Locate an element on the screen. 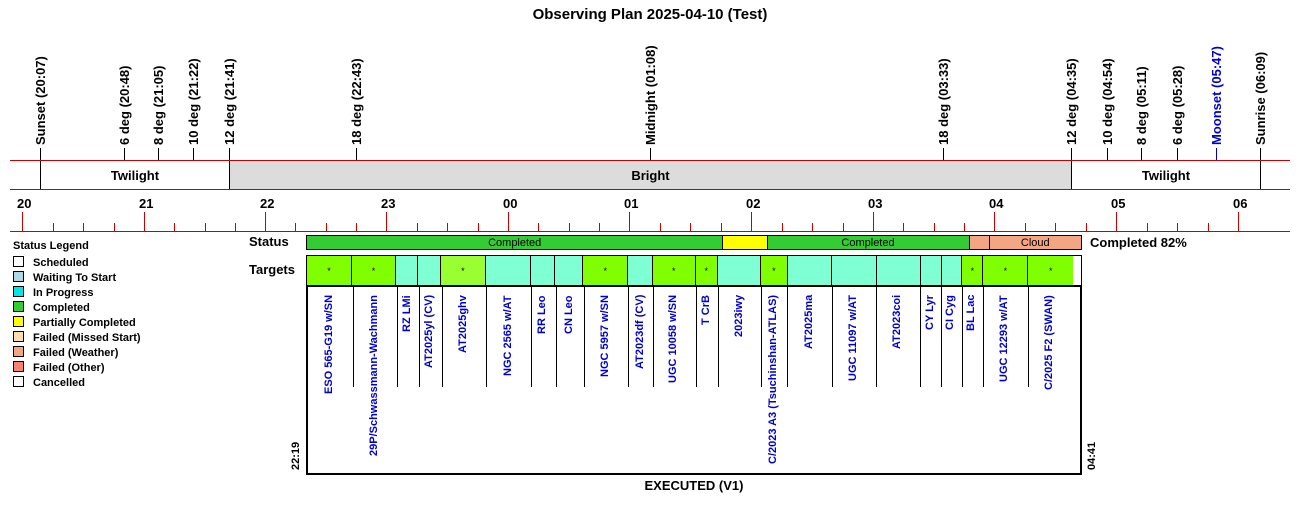 This screenshot has height=505, width=1300. target-label: AT2023coi is located at coordinates (897, 322).